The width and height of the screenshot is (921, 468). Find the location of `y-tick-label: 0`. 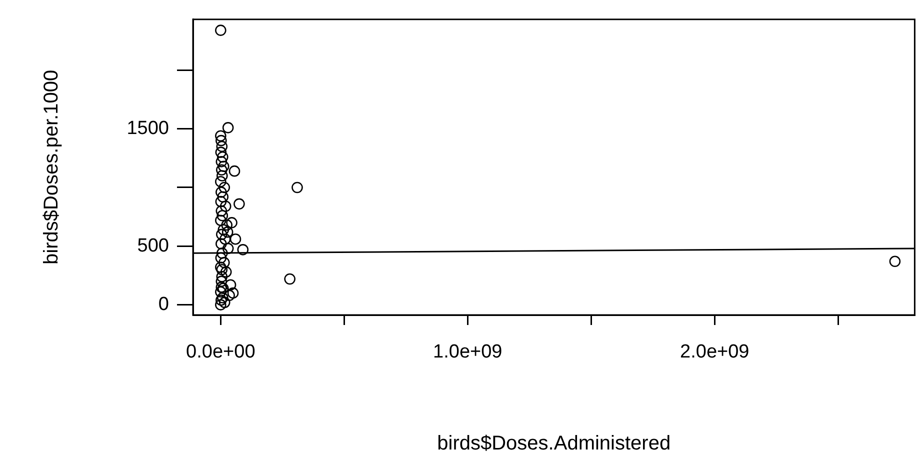

y-tick-label: 0 is located at coordinates (163, 305).